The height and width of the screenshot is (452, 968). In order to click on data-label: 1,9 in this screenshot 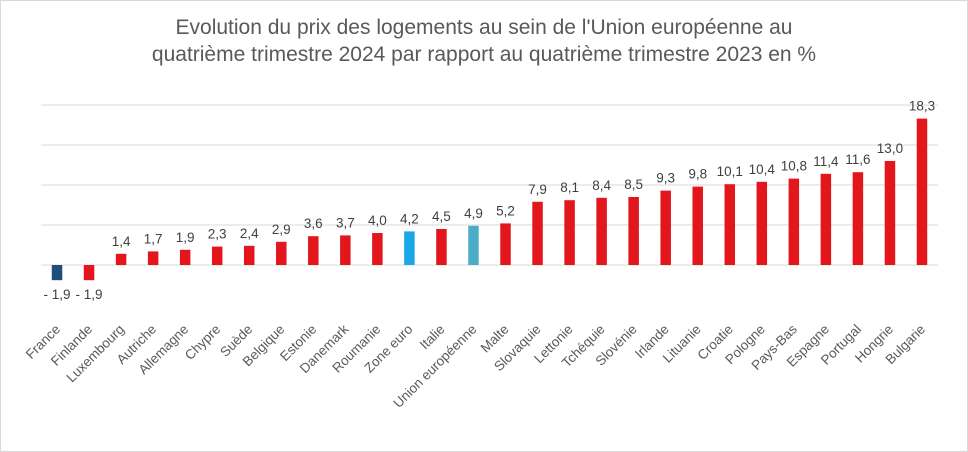, I will do `click(185, 237)`.